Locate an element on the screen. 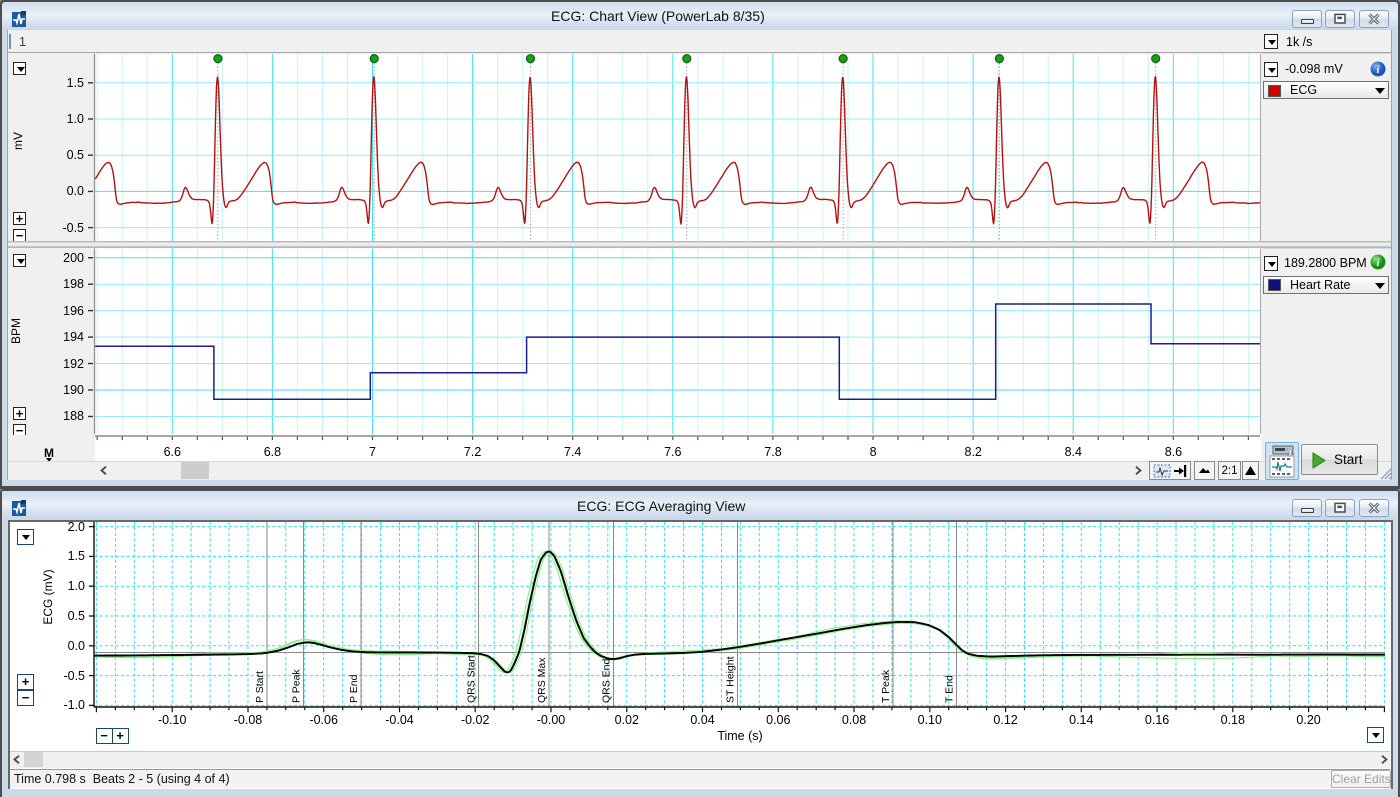  svg-text: 8.4 is located at coordinates (1073, 452).